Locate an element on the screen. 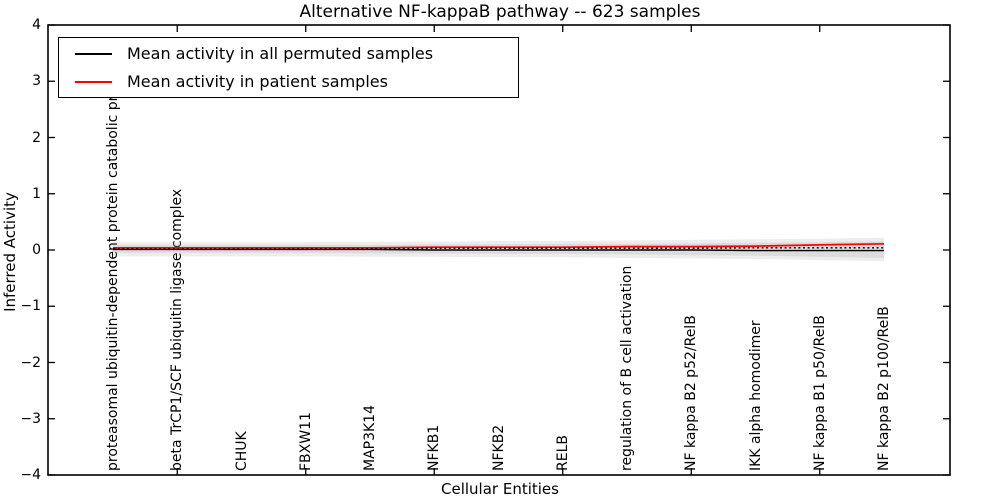 The height and width of the screenshot is (500, 1000). legend-item-label: Mean activity in all permuted samples is located at coordinates (280, 53).